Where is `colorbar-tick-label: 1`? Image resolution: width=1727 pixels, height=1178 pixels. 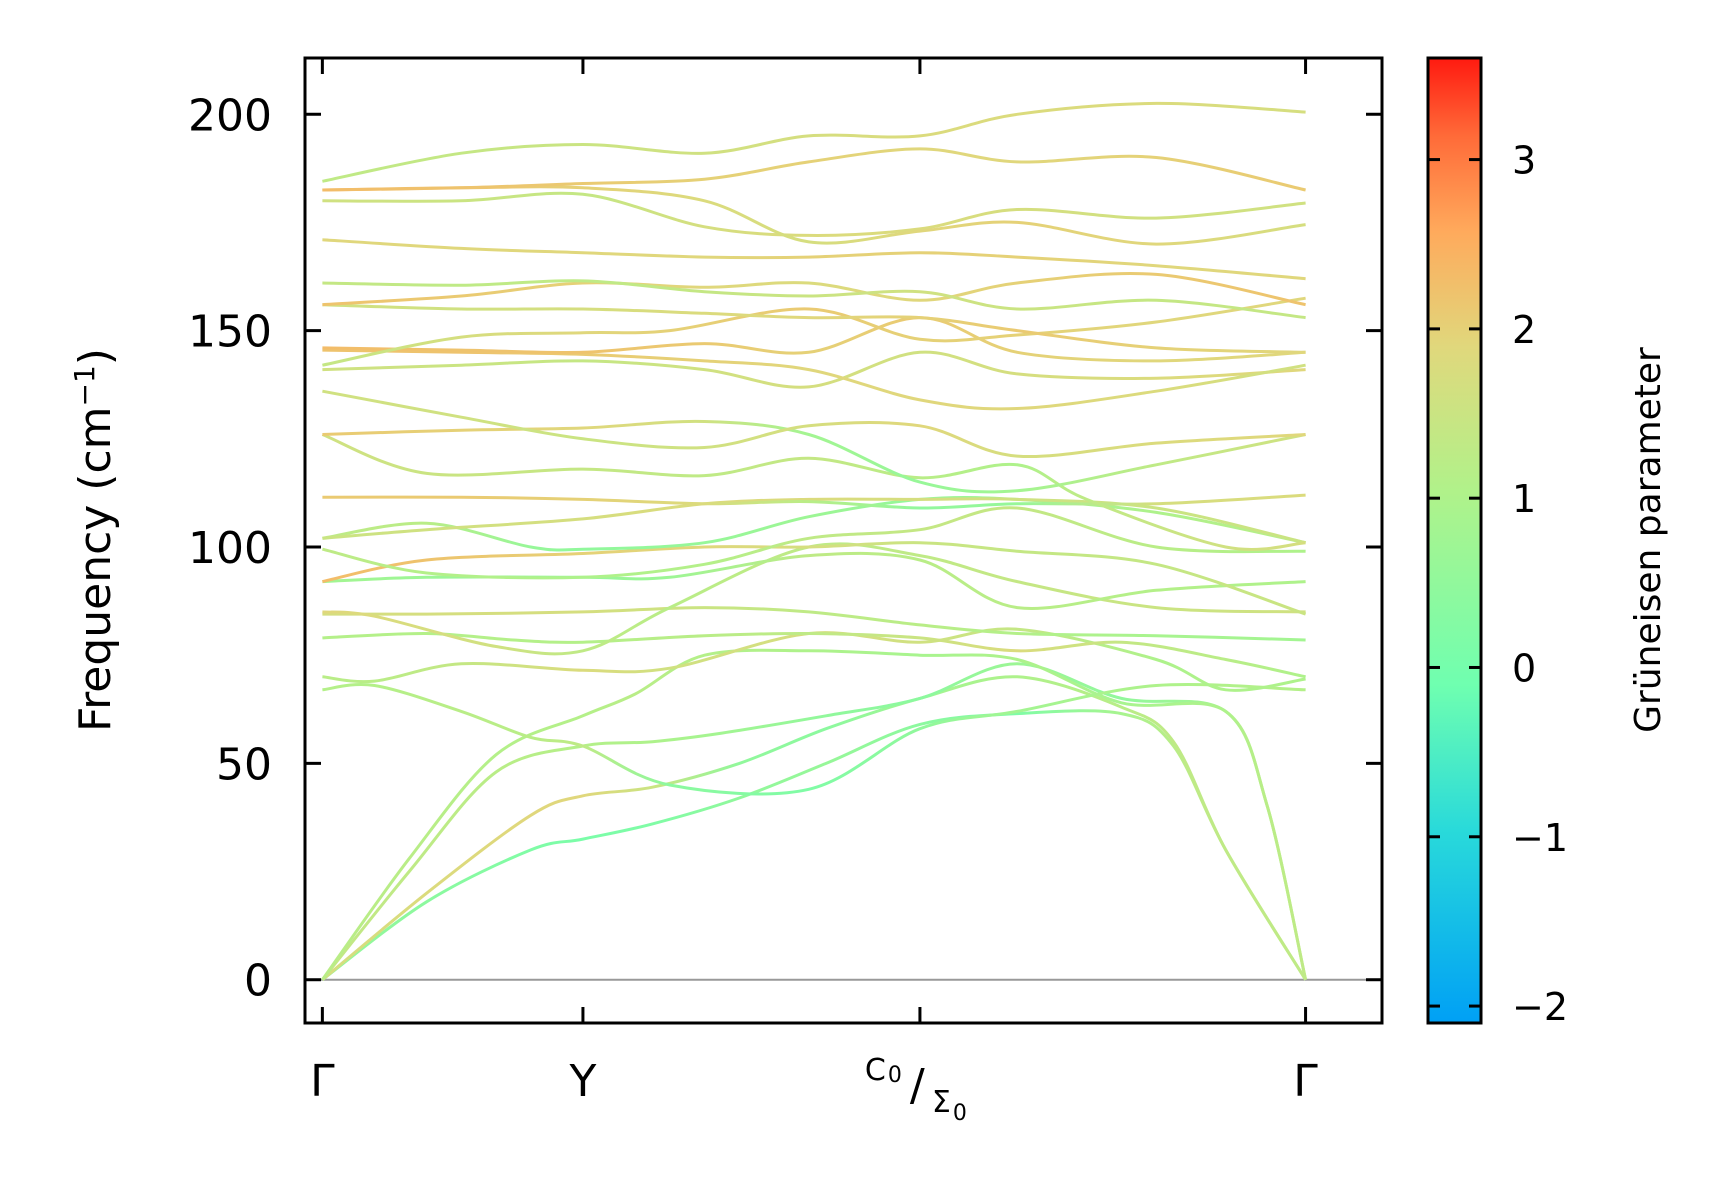 colorbar-tick-label: 1 is located at coordinates (1524, 499).